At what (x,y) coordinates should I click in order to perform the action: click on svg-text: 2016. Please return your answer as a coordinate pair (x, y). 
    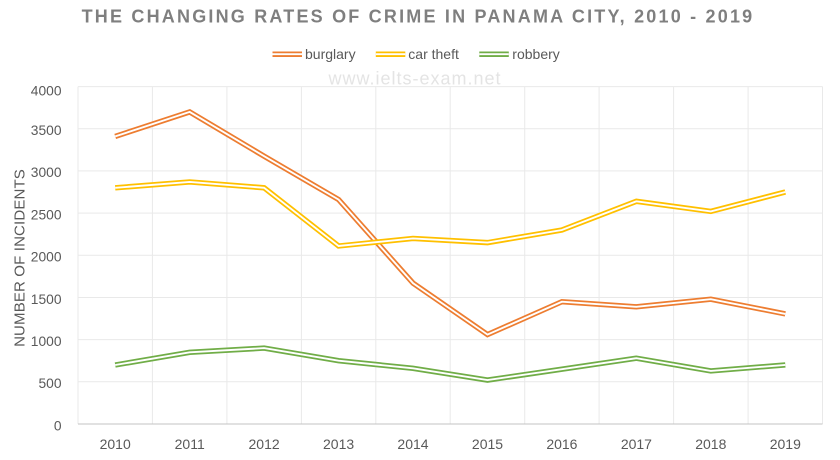
    Looking at the image, I should click on (561, 444).